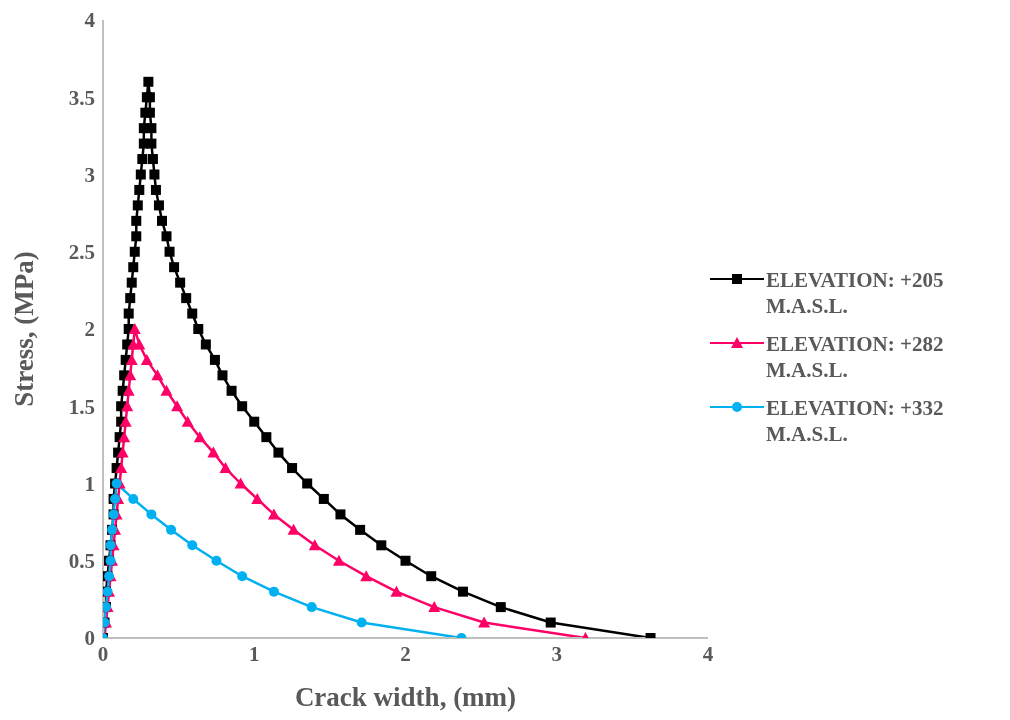  What do you see at coordinates (81, 406) in the screenshot?
I see `y-tick-label: 1.5` at bounding box center [81, 406].